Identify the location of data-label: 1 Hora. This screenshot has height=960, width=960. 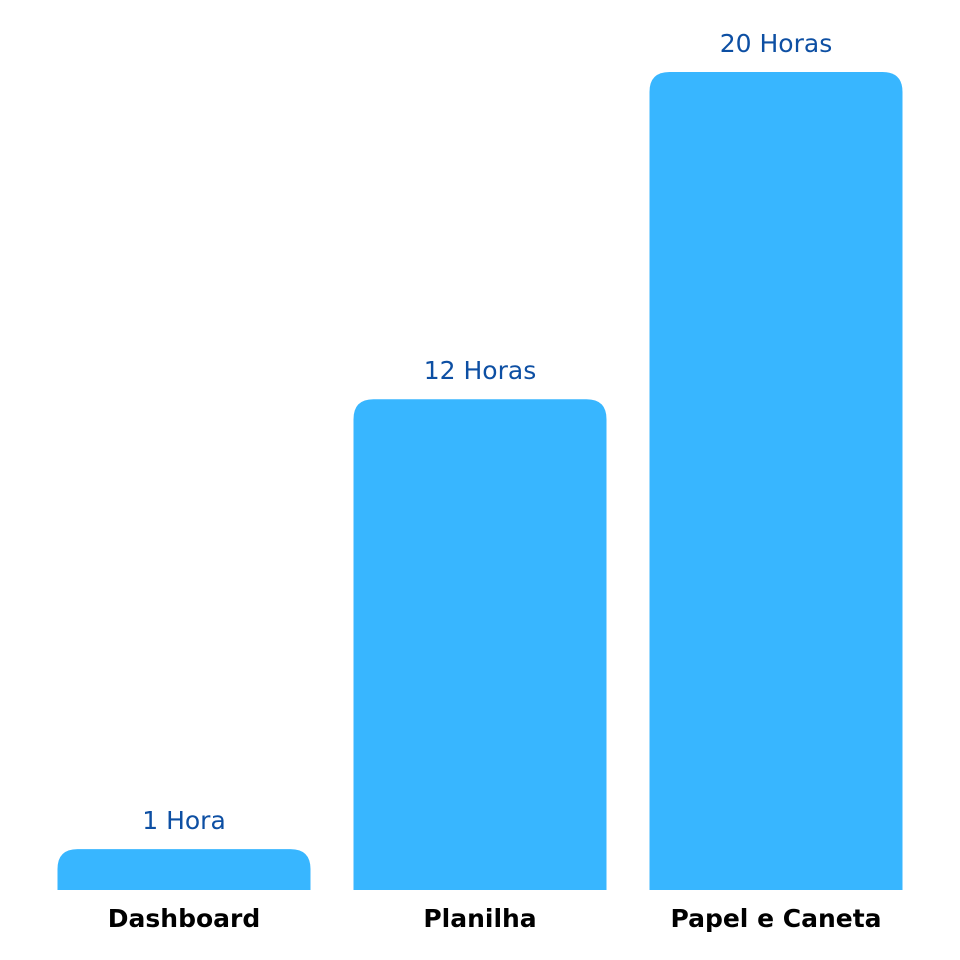
(184, 820).